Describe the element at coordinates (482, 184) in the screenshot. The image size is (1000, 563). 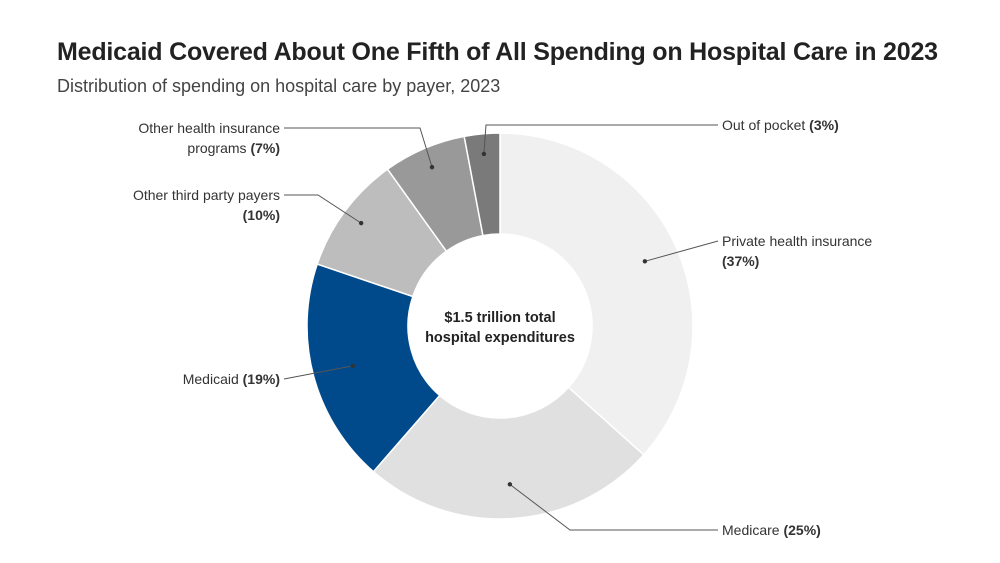
I see `slice-out-of-pocket` at that location.